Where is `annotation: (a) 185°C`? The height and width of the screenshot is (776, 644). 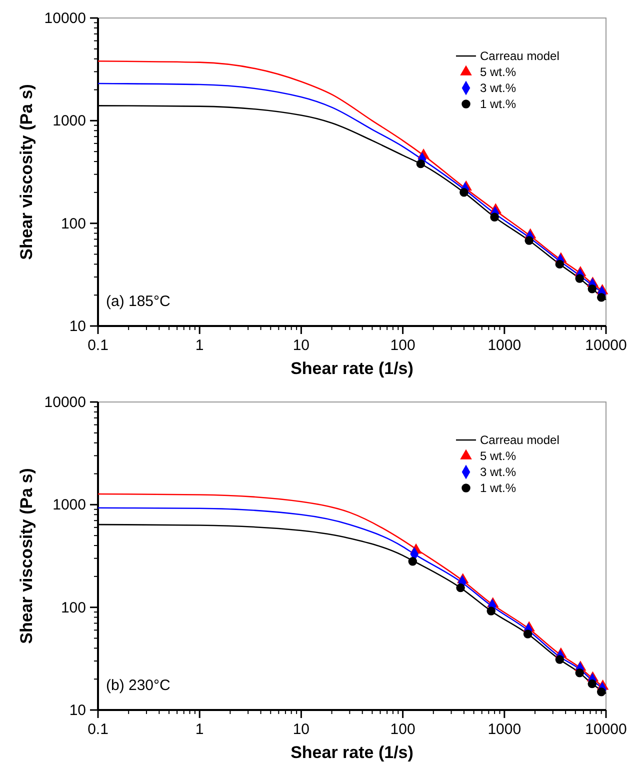
annotation: (a) 185°C is located at coordinates (138, 301).